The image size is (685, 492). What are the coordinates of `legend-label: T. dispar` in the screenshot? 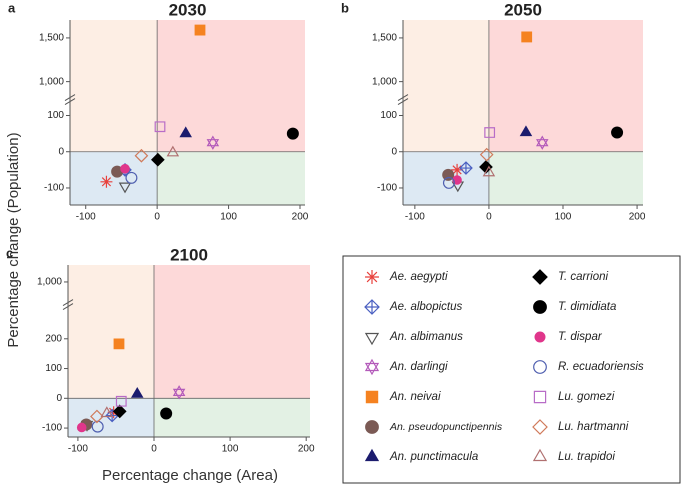 It's located at (580, 337).